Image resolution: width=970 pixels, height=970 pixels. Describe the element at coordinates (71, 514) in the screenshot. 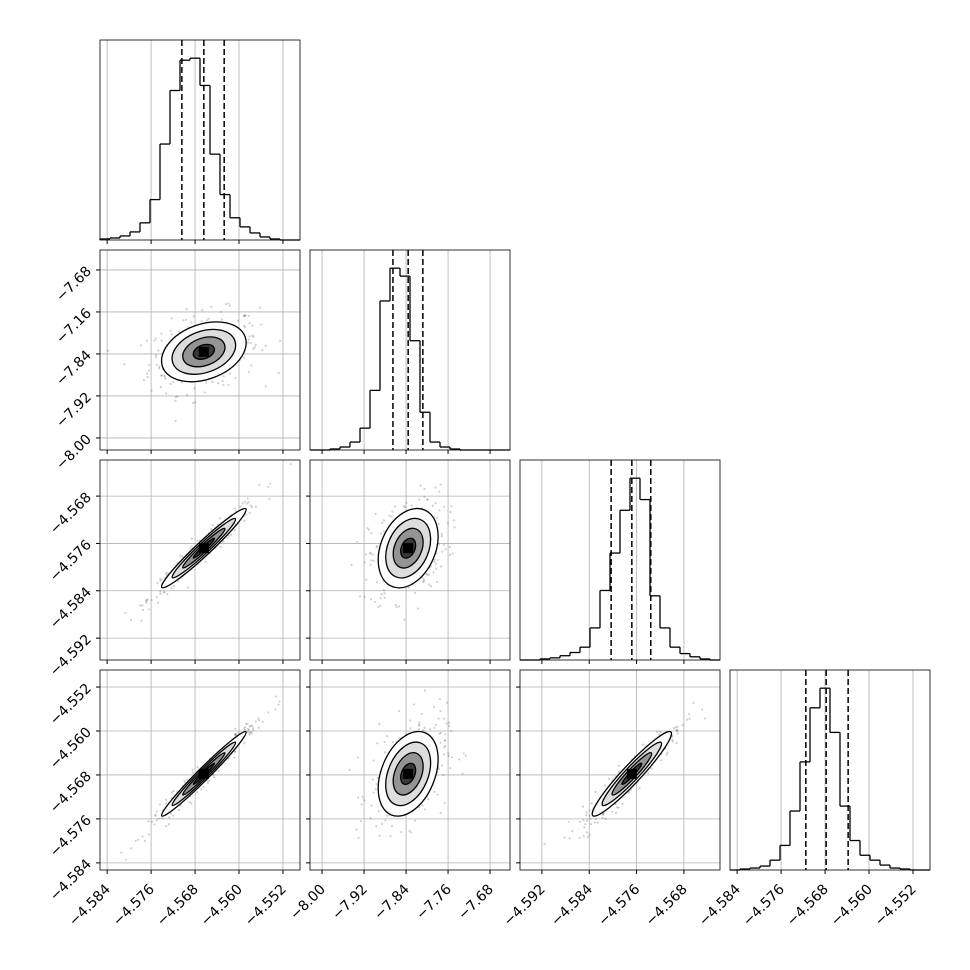

I see `y-tick-label: −4.568` at that location.